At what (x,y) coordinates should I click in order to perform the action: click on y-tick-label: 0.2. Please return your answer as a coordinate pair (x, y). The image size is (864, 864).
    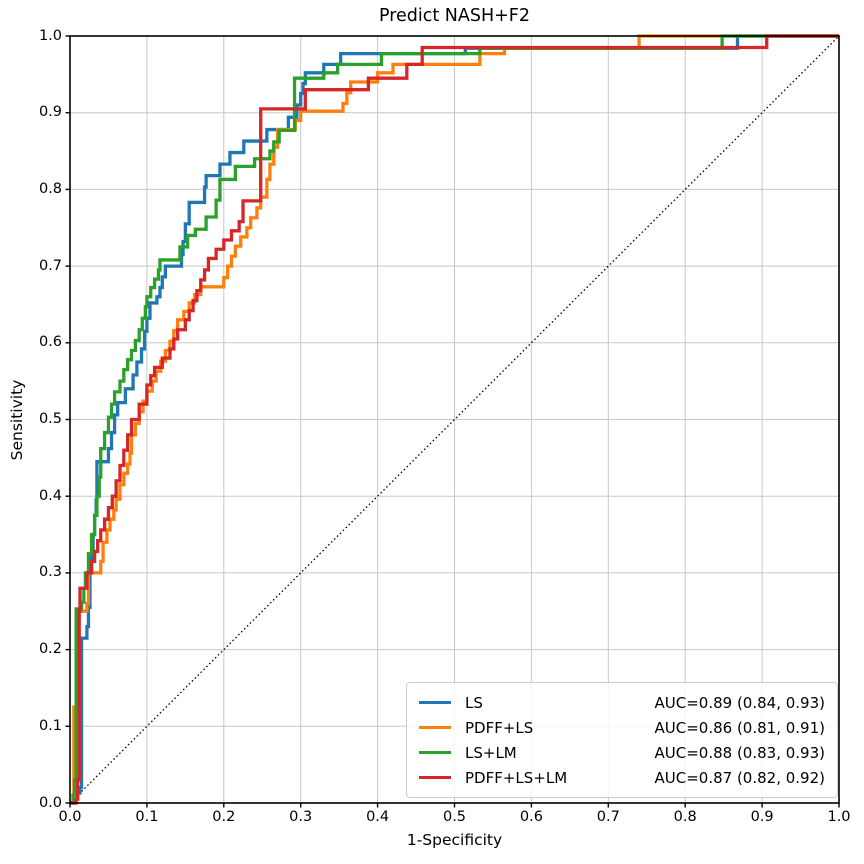
    Looking at the image, I should click on (50, 649).